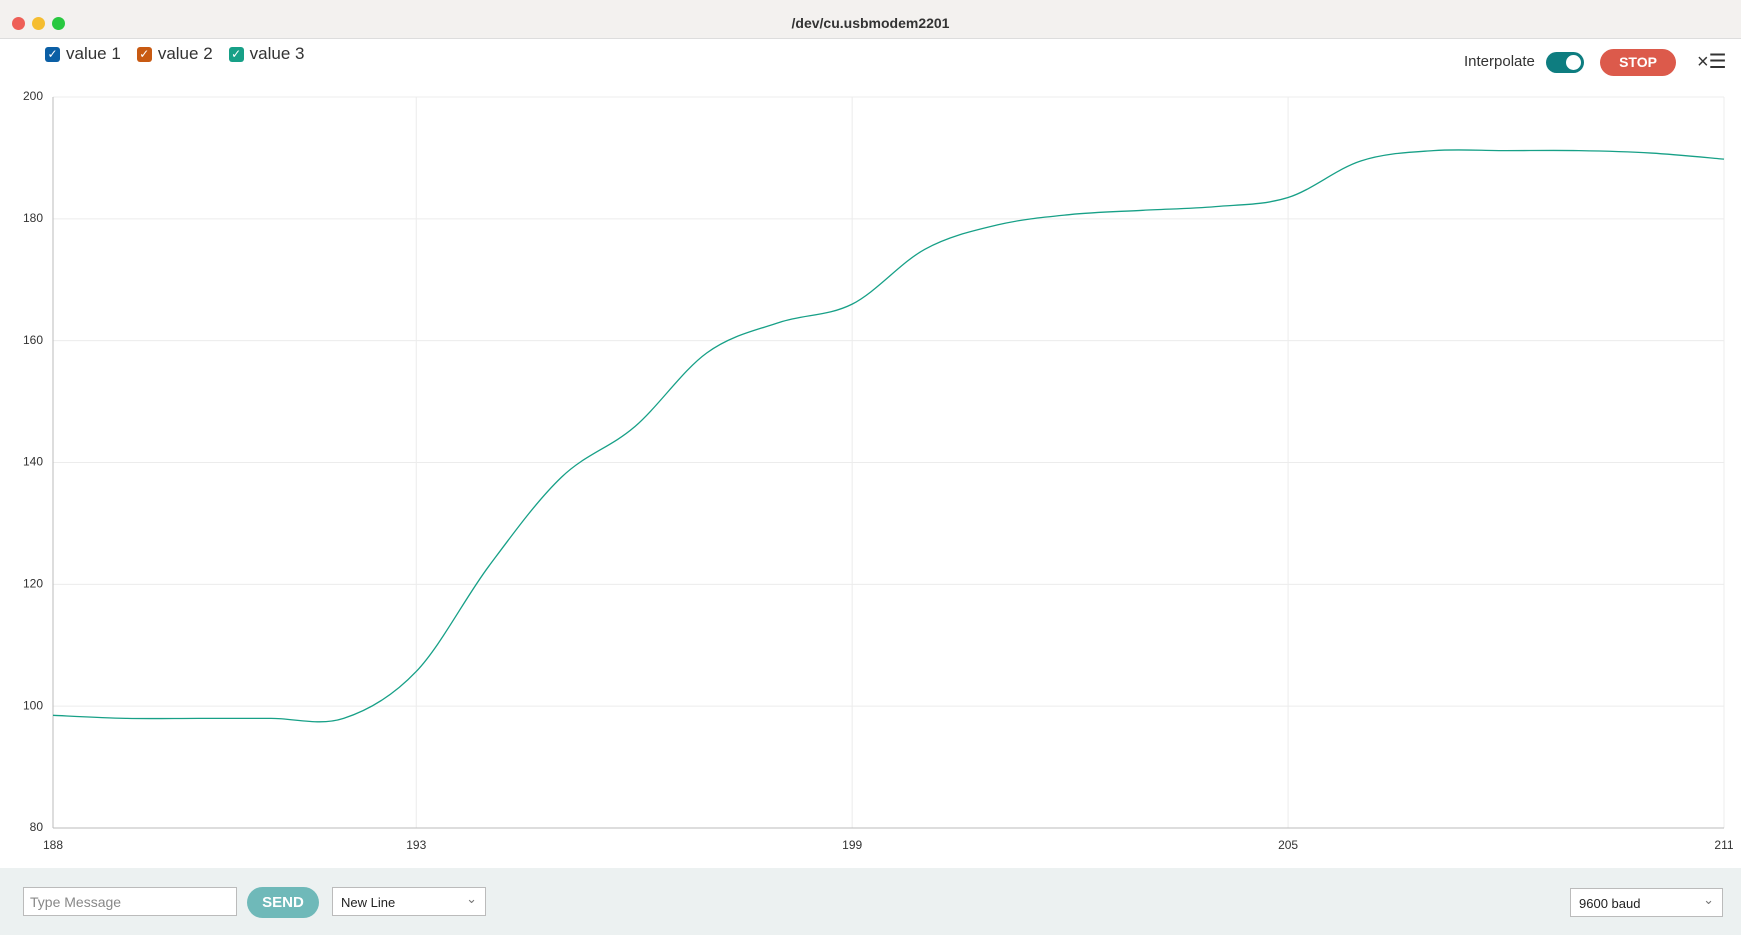 The width and height of the screenshot is (1741, 935). Describe the element at coordinates (1565, 62) in the screenshot. I see `interpolate-toggle` at that location.